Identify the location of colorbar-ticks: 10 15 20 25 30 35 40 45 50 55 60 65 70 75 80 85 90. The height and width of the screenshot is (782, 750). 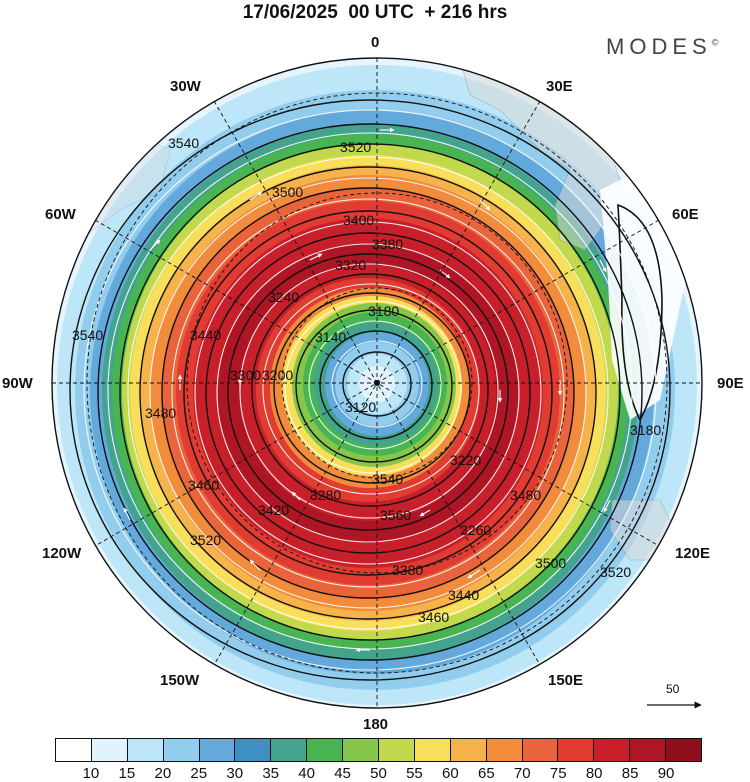
(375, 773).